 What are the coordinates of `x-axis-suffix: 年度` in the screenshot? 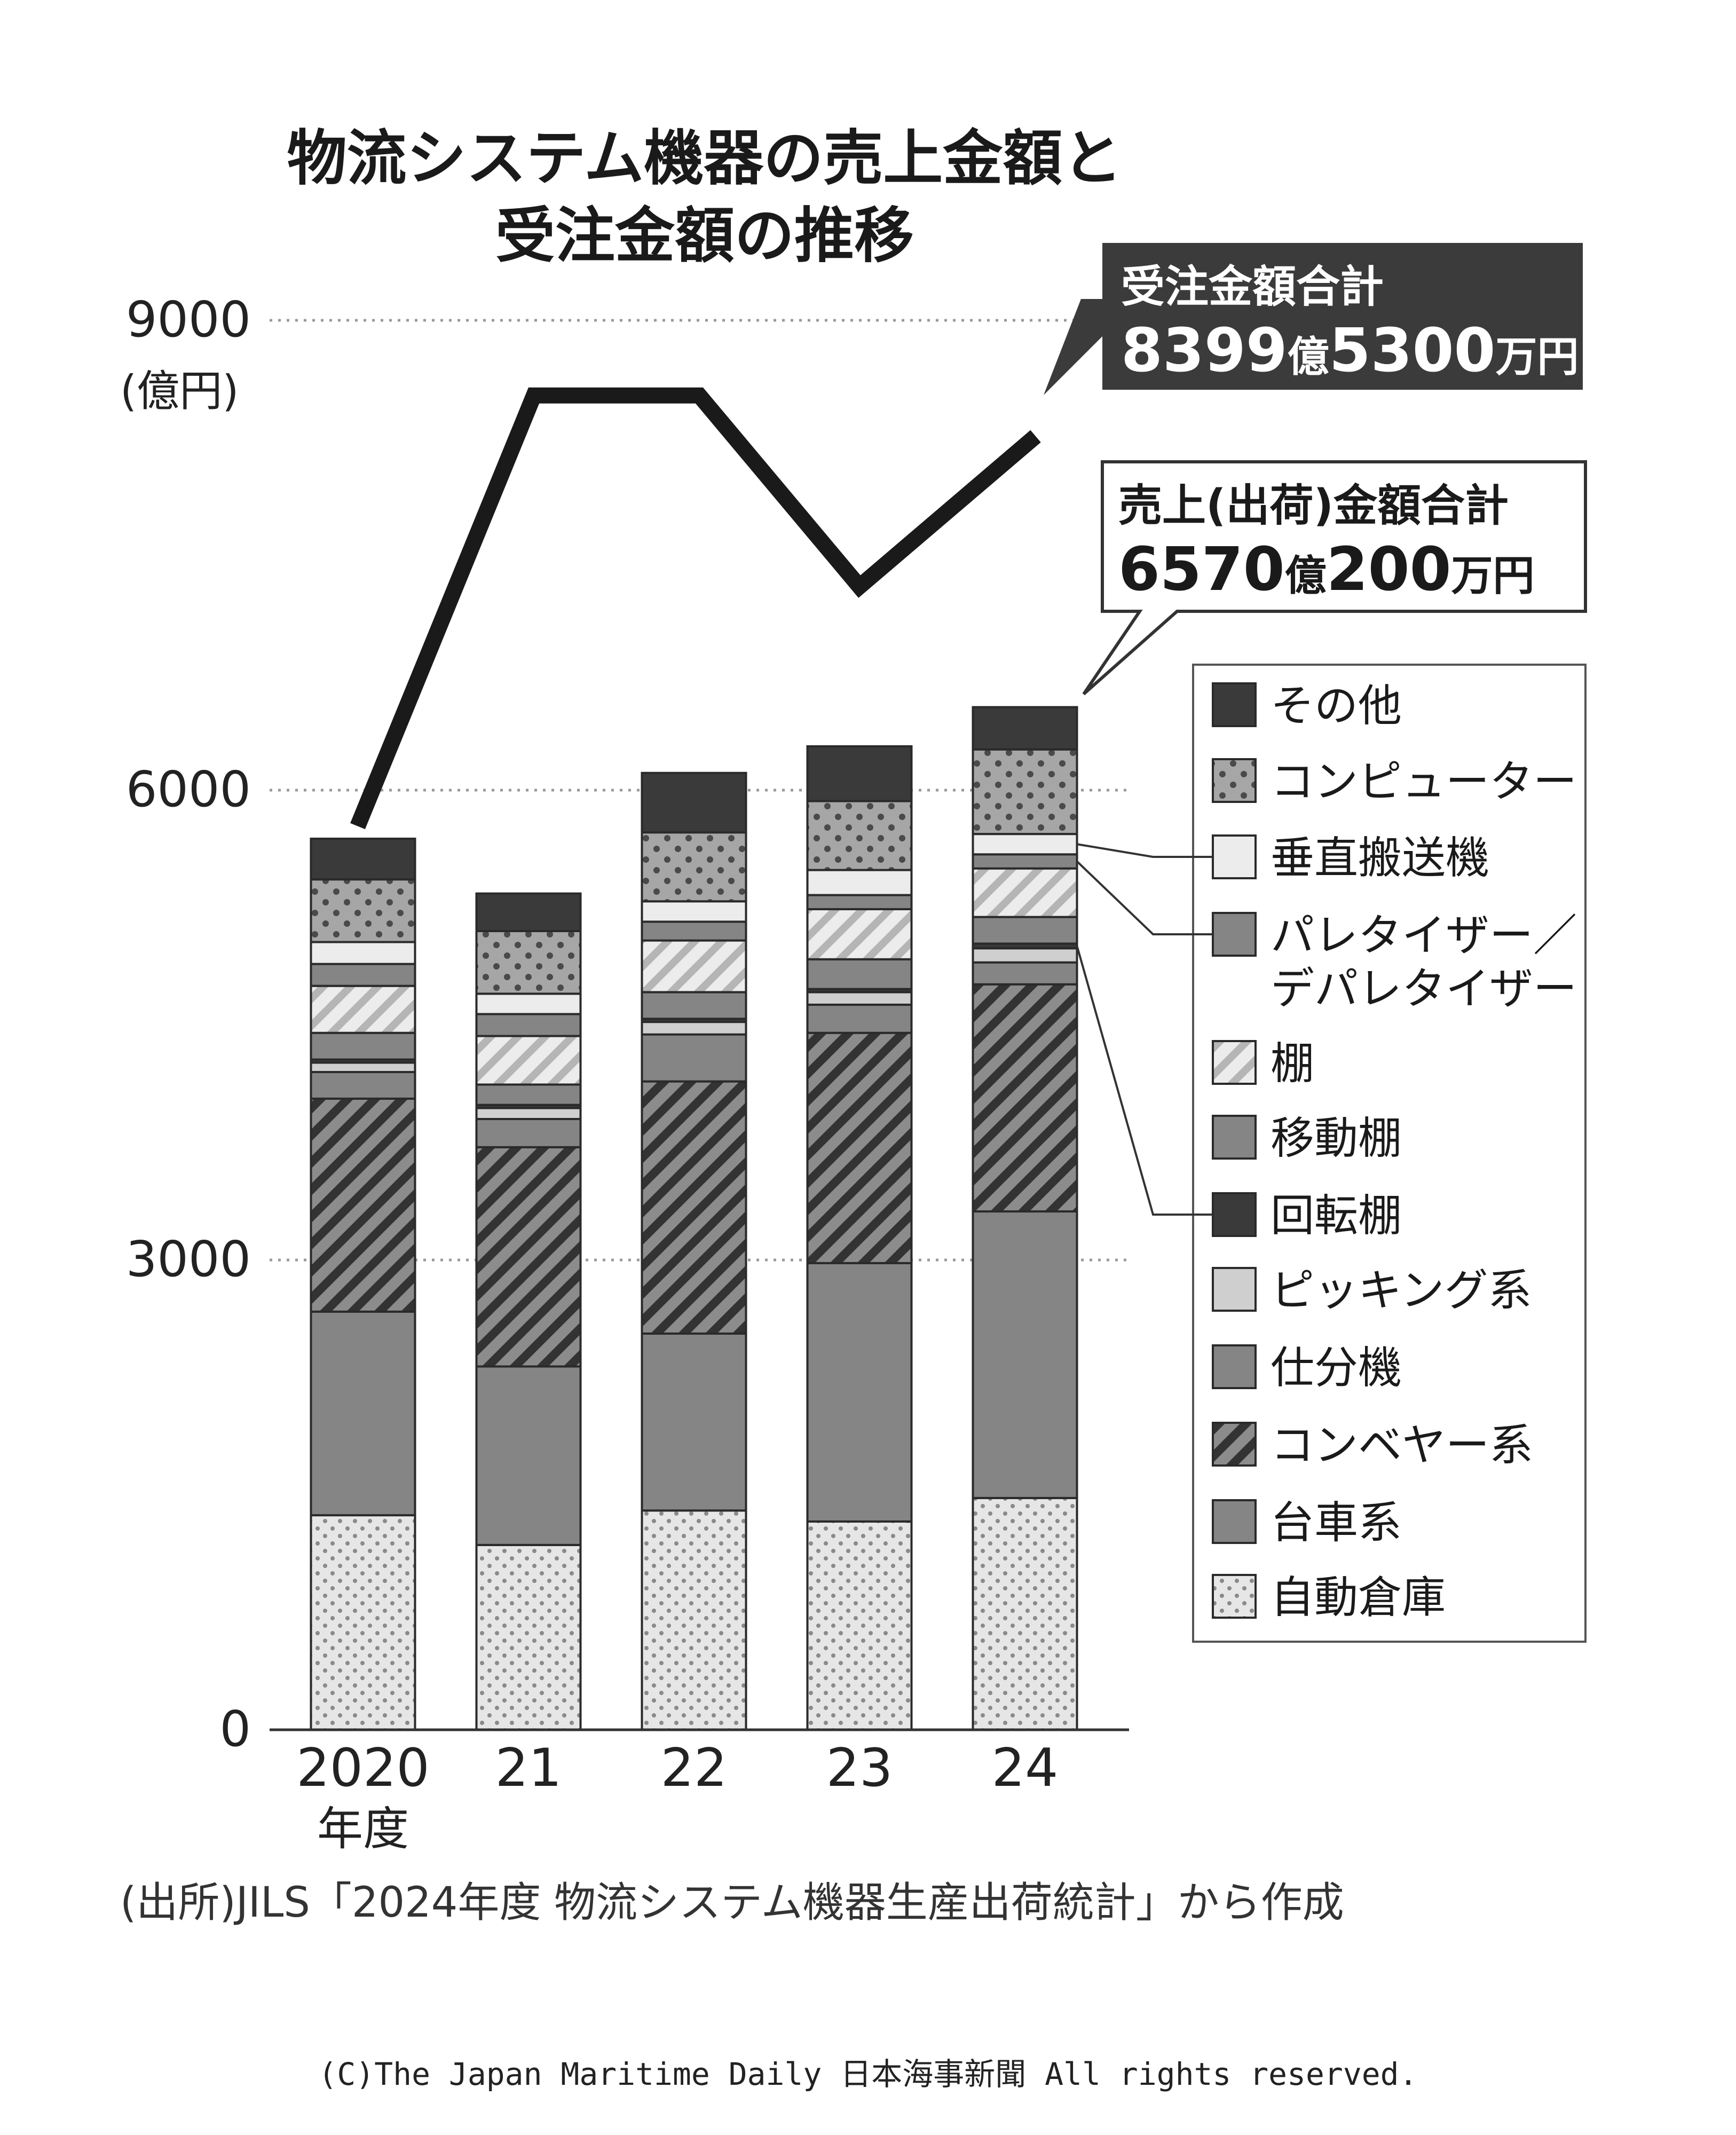 It's located at (363, 1829).